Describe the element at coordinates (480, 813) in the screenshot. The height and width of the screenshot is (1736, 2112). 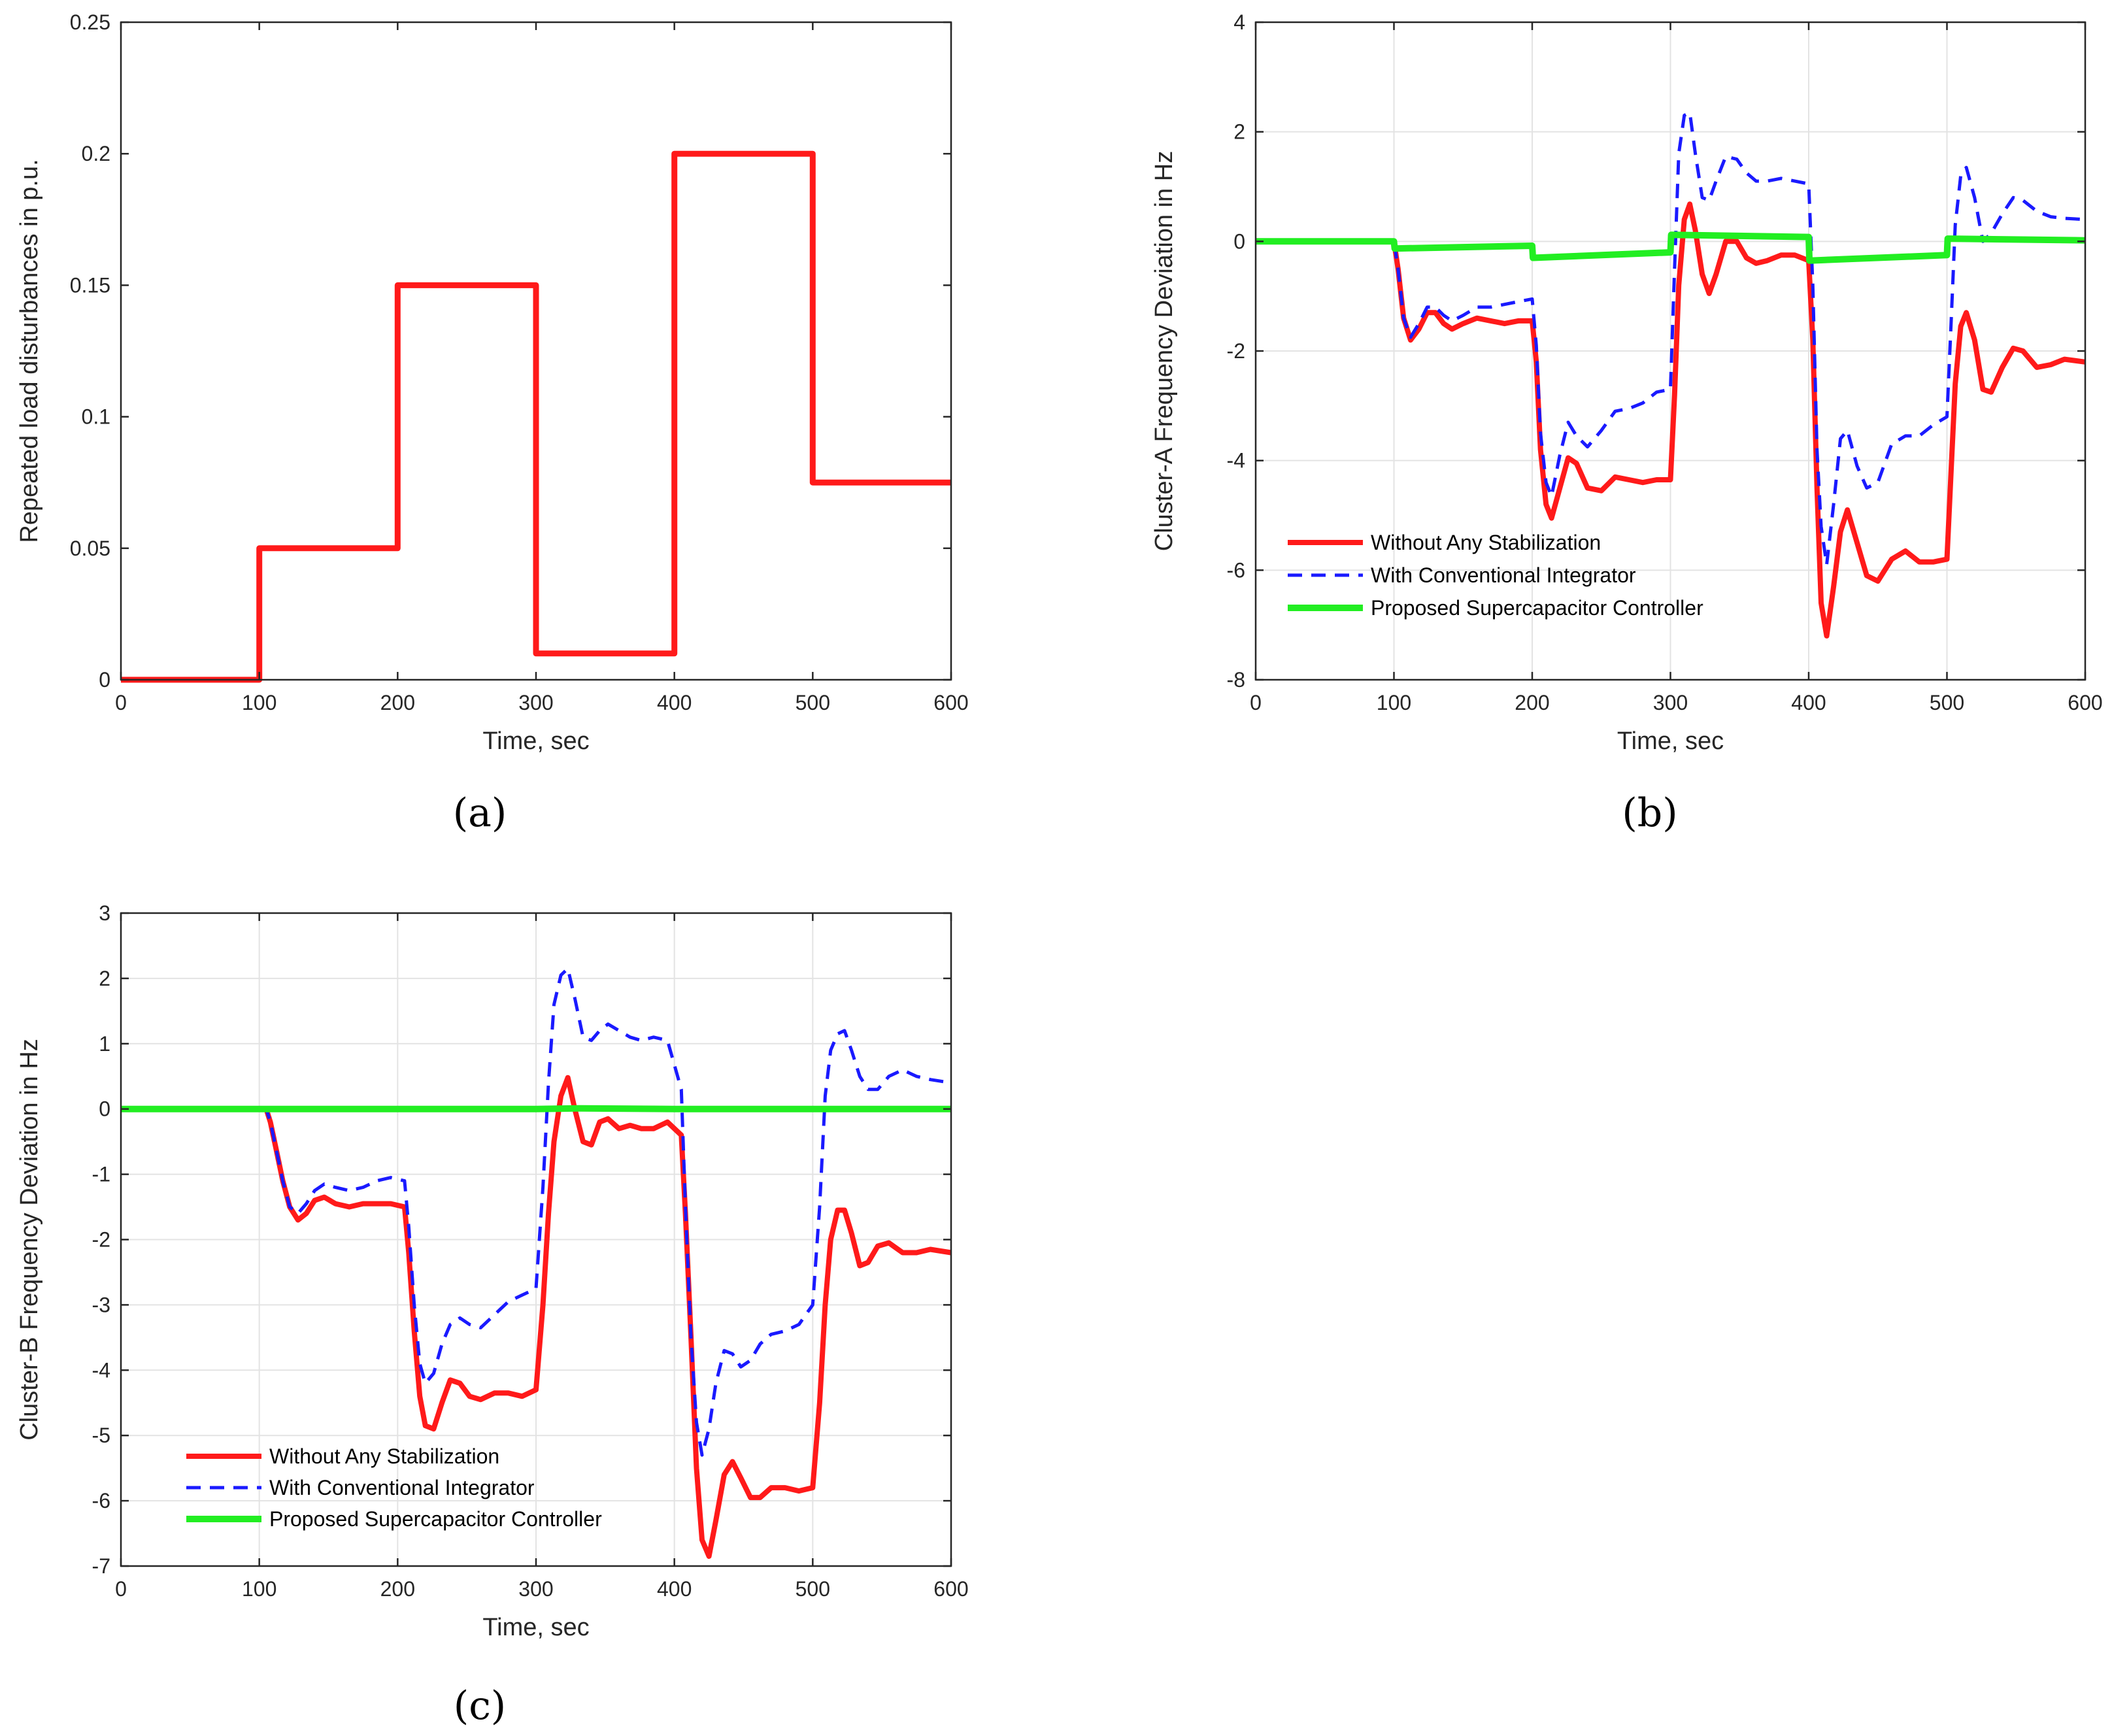
I see `panel-label-a: (a)` at that location.